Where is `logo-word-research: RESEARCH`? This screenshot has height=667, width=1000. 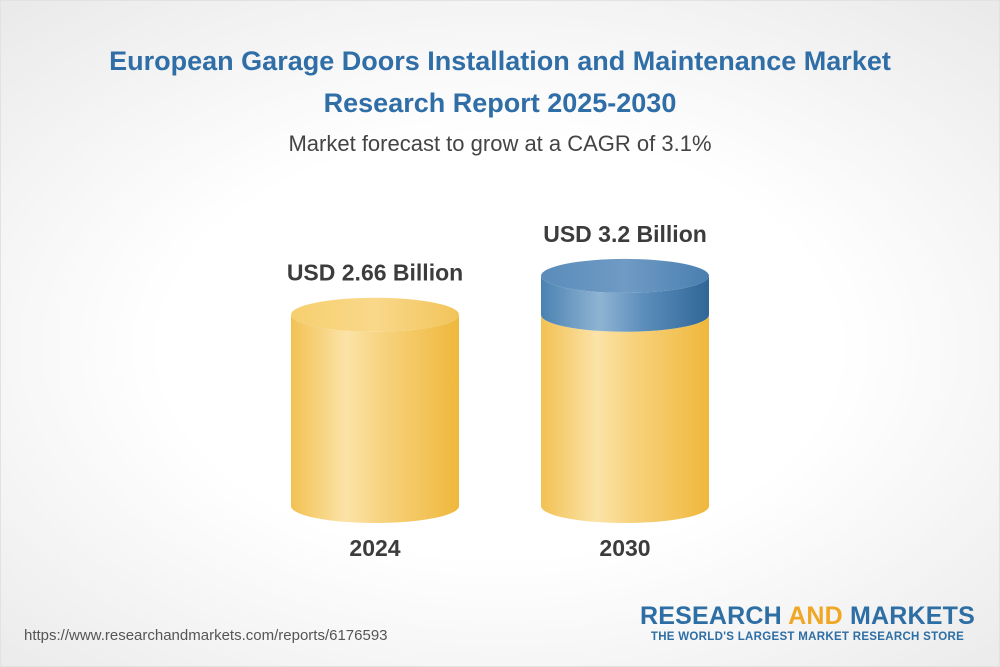
logo-word-research: RESEARCH is located at coordinates (714, 616).